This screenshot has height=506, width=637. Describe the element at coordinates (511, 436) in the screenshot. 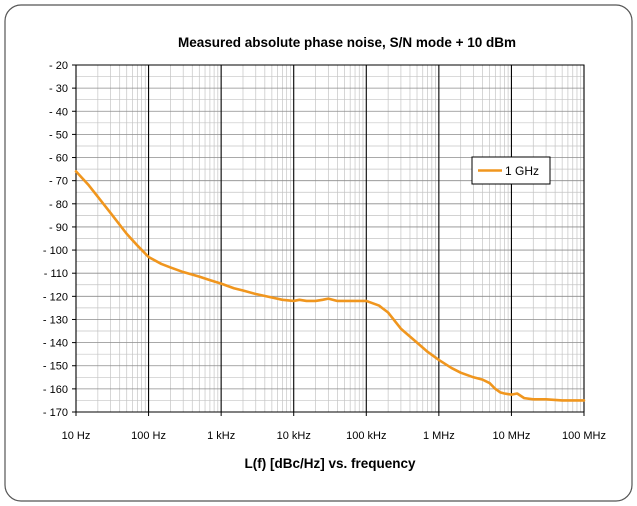

I see `x-tick-label: 10 MHz` at that location.